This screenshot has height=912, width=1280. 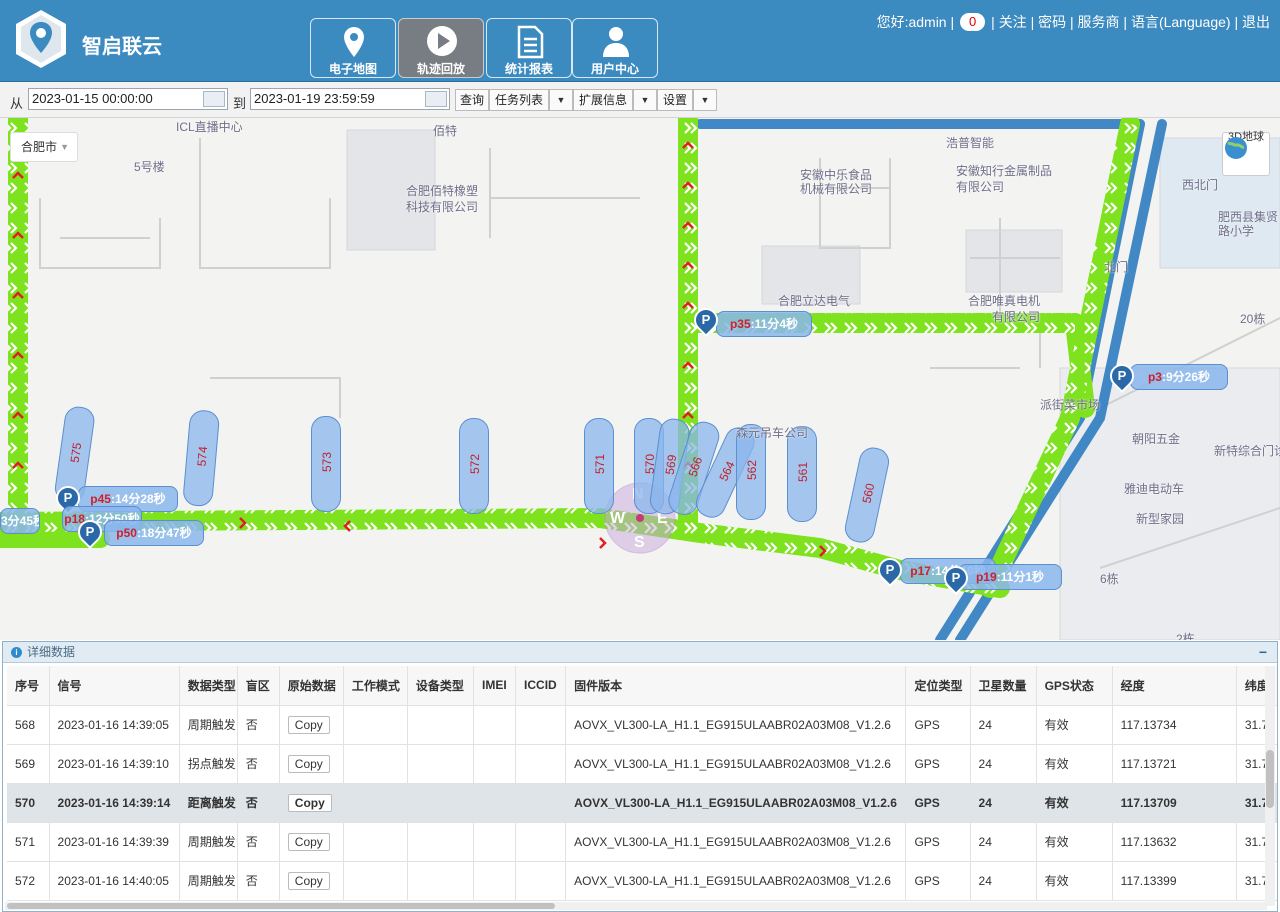 What do you see at coordinates (154, 533) in the screenshot?
I see `stop-label: p50:18分47秒` at bounding box center [154, 533].